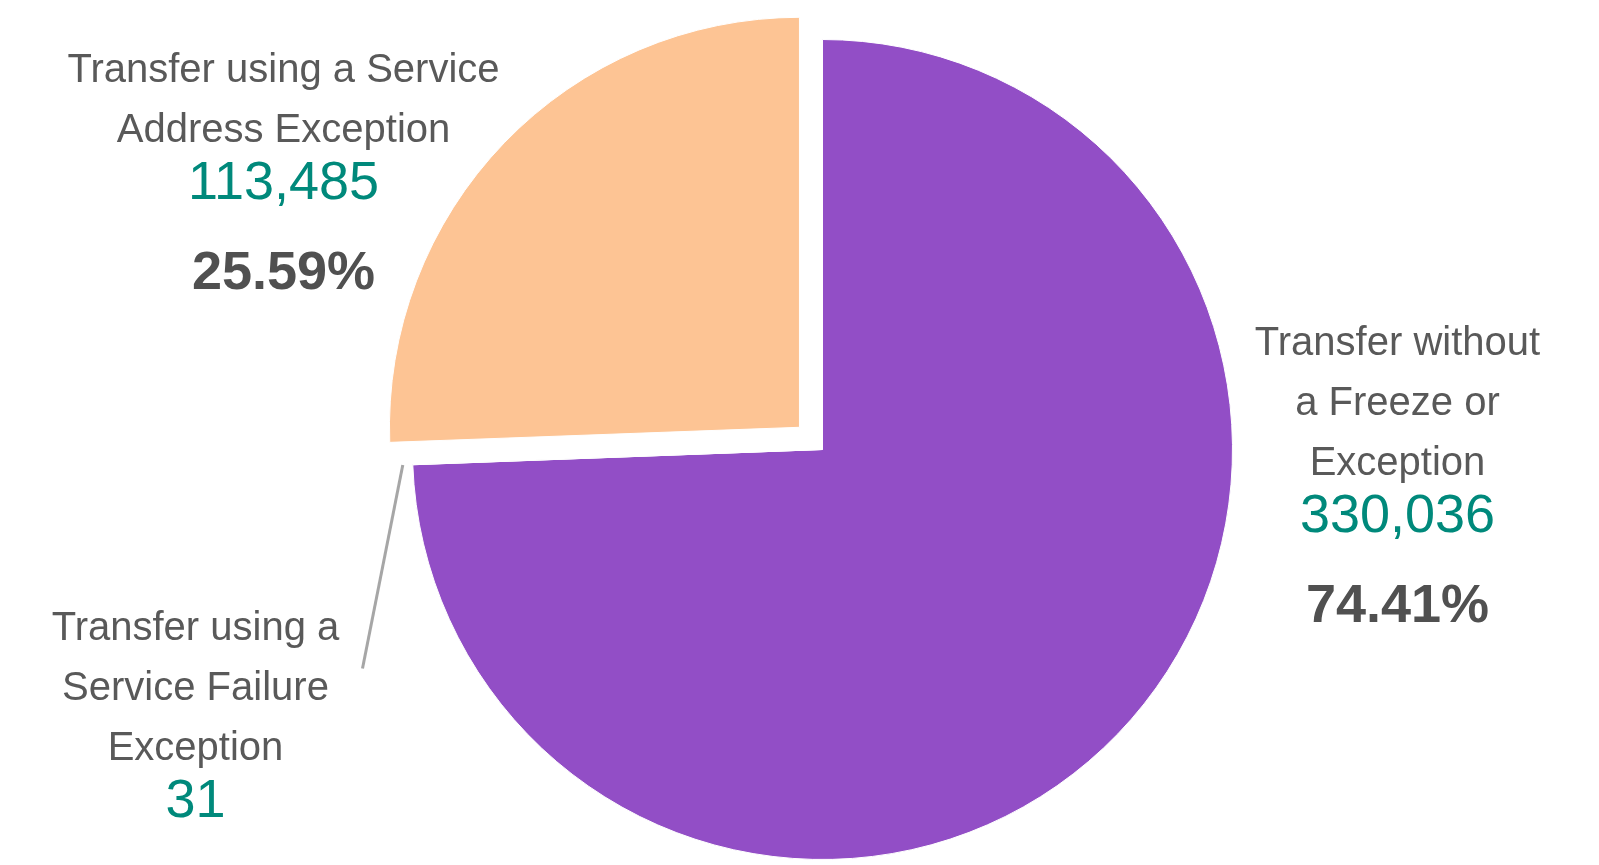 The image size is (1599, 865). I want to click on text: 25.59%, so click(283, 269).